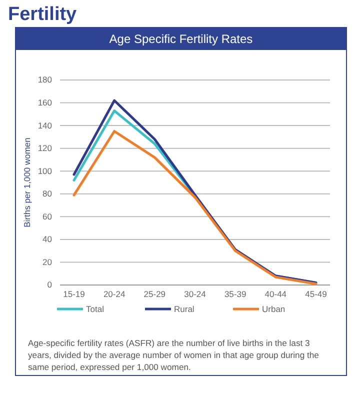 The image size is (357, 396). Describe the element at coordinates (74, 294) in the screenshot. I see `x-tick-label: 15-19` at that location.